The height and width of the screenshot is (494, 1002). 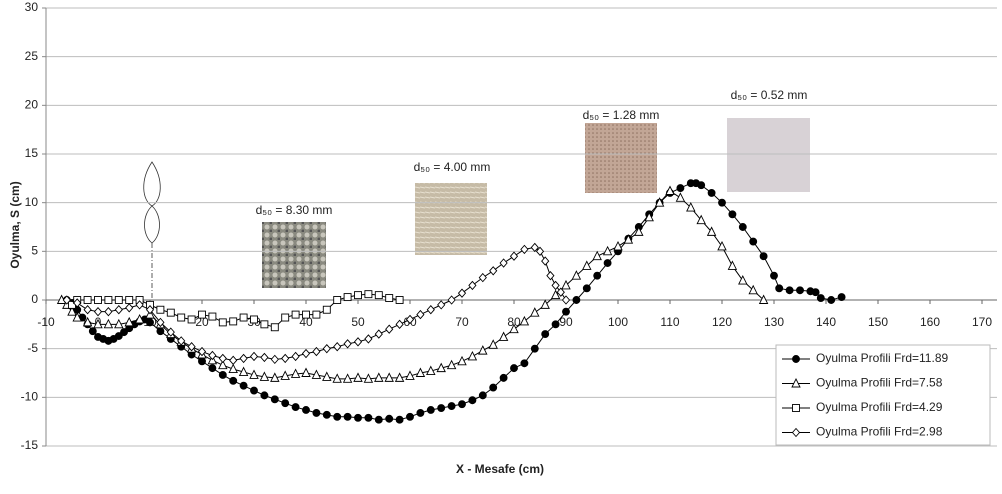 What do you see at coordinates (462, 322) in the screenshot?
I see `x-tick-label: 70` at bounding box center [462, 322].